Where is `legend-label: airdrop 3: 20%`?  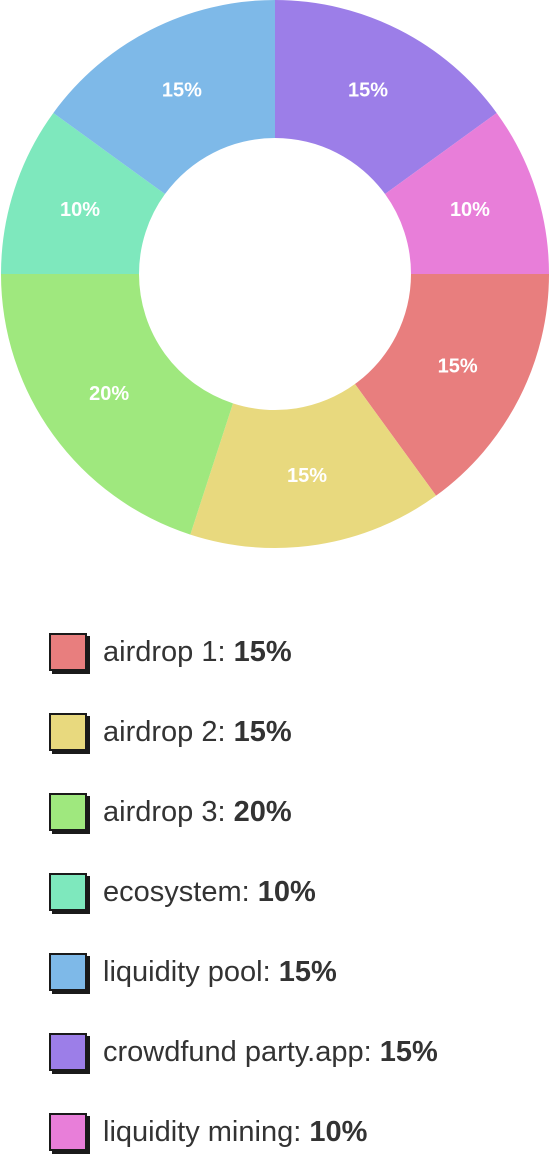
legend-label: airdrop 3: 20% is located at coordinates (197, 812).